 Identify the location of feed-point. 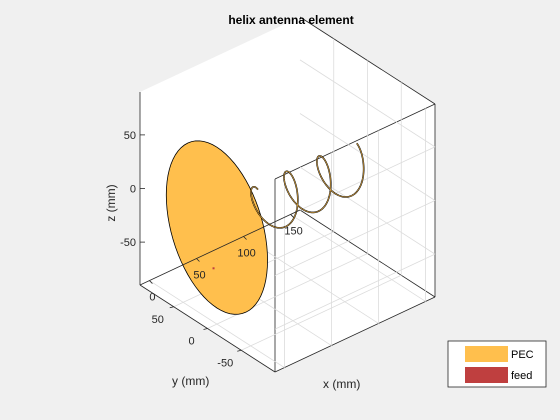
(213, 268).